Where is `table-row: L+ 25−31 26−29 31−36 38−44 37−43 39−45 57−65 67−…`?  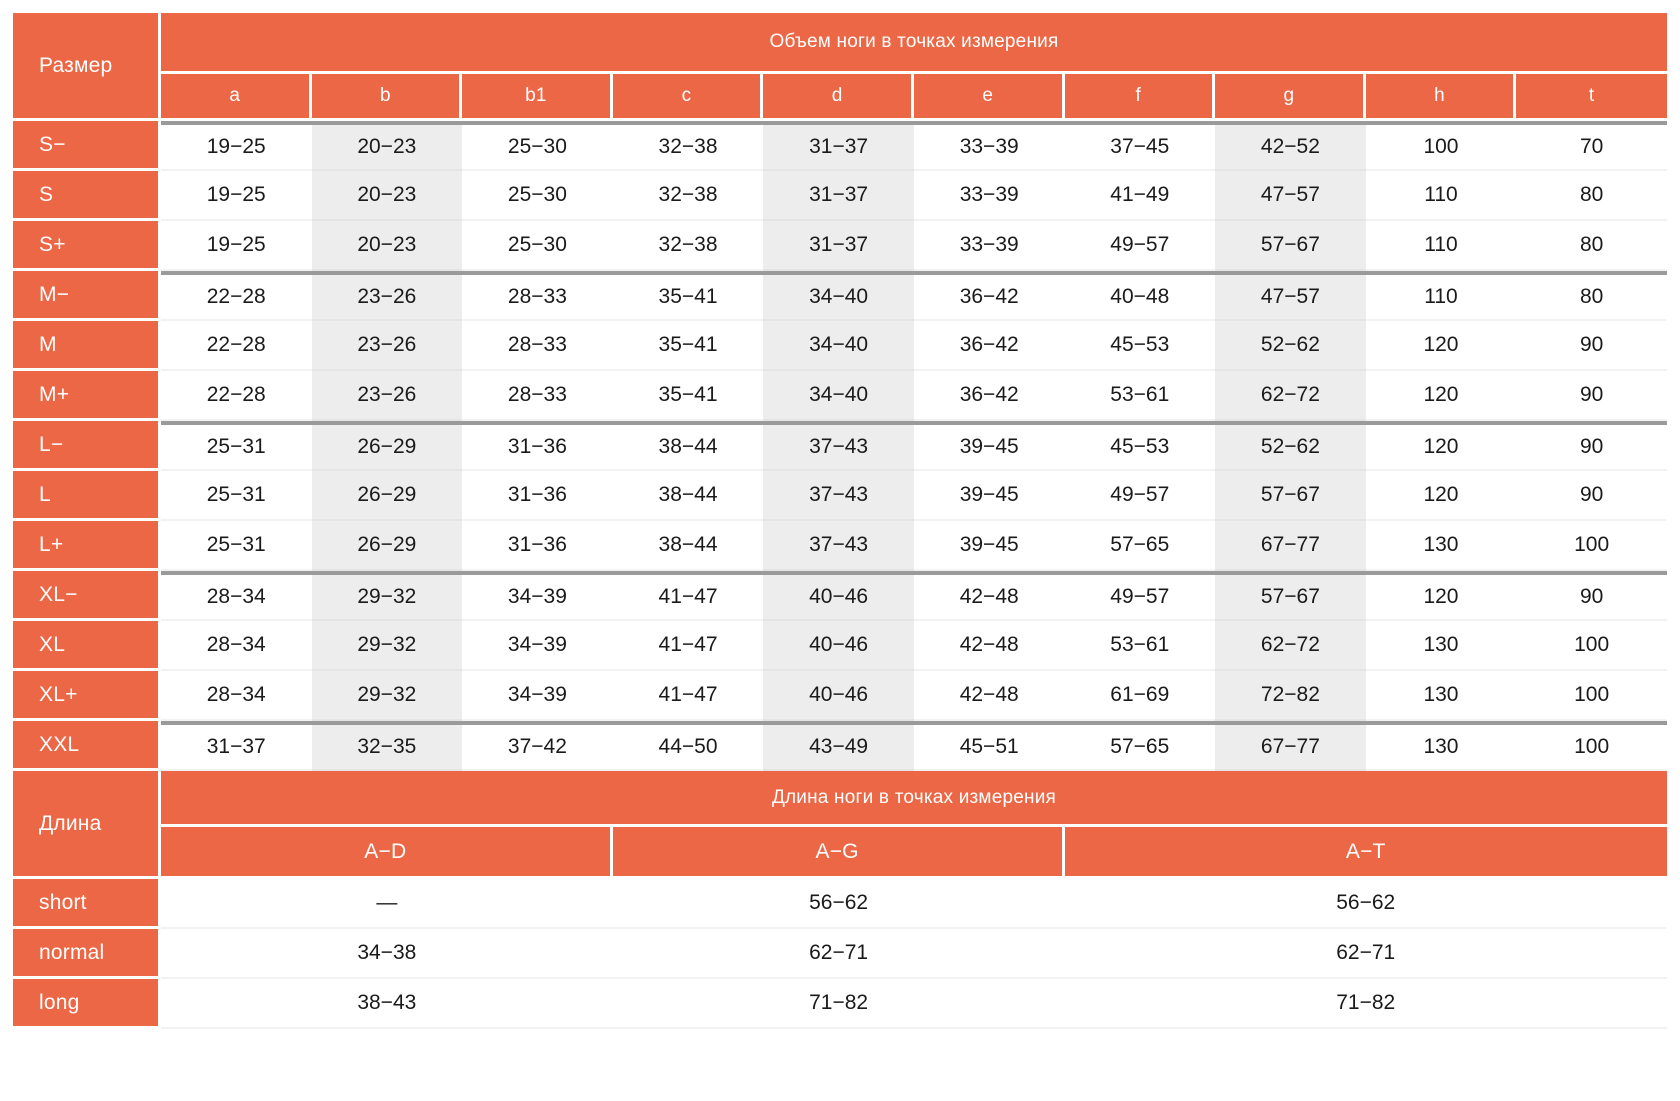 table-row: L+ 25−31 26−29 31−36 38−44 37−43 39−45 57−65 67−… is located at coordinates (840, 546).